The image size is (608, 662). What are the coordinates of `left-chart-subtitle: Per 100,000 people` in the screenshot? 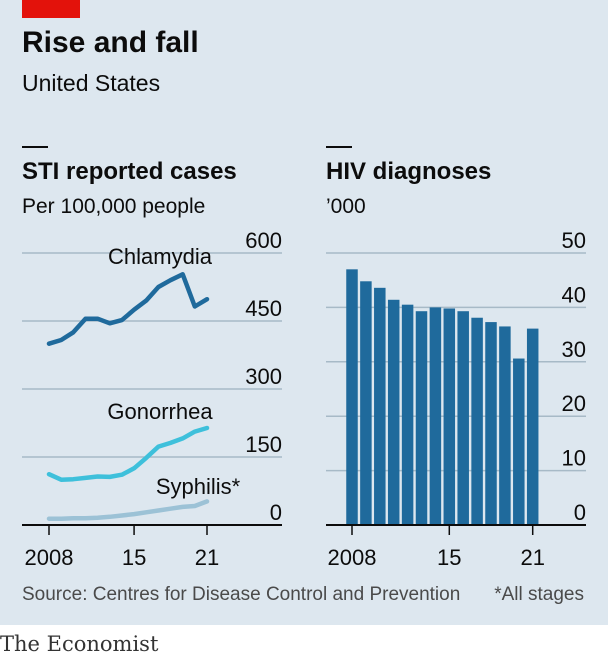 It's located at (114, 206).